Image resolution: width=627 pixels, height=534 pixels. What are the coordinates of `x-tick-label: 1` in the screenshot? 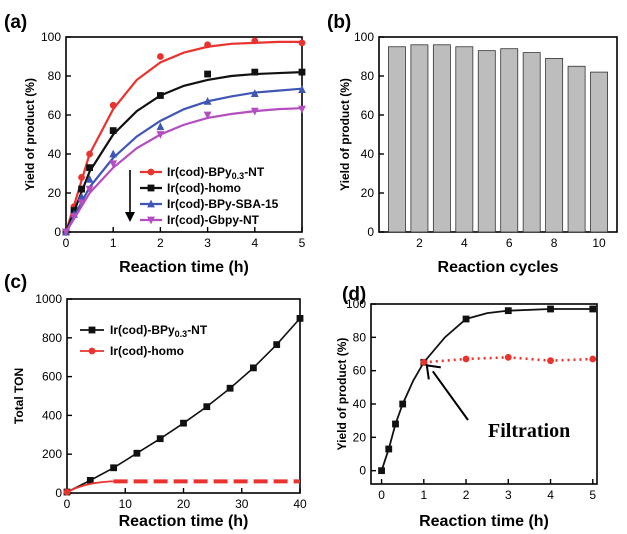 It's located at (113, 243).